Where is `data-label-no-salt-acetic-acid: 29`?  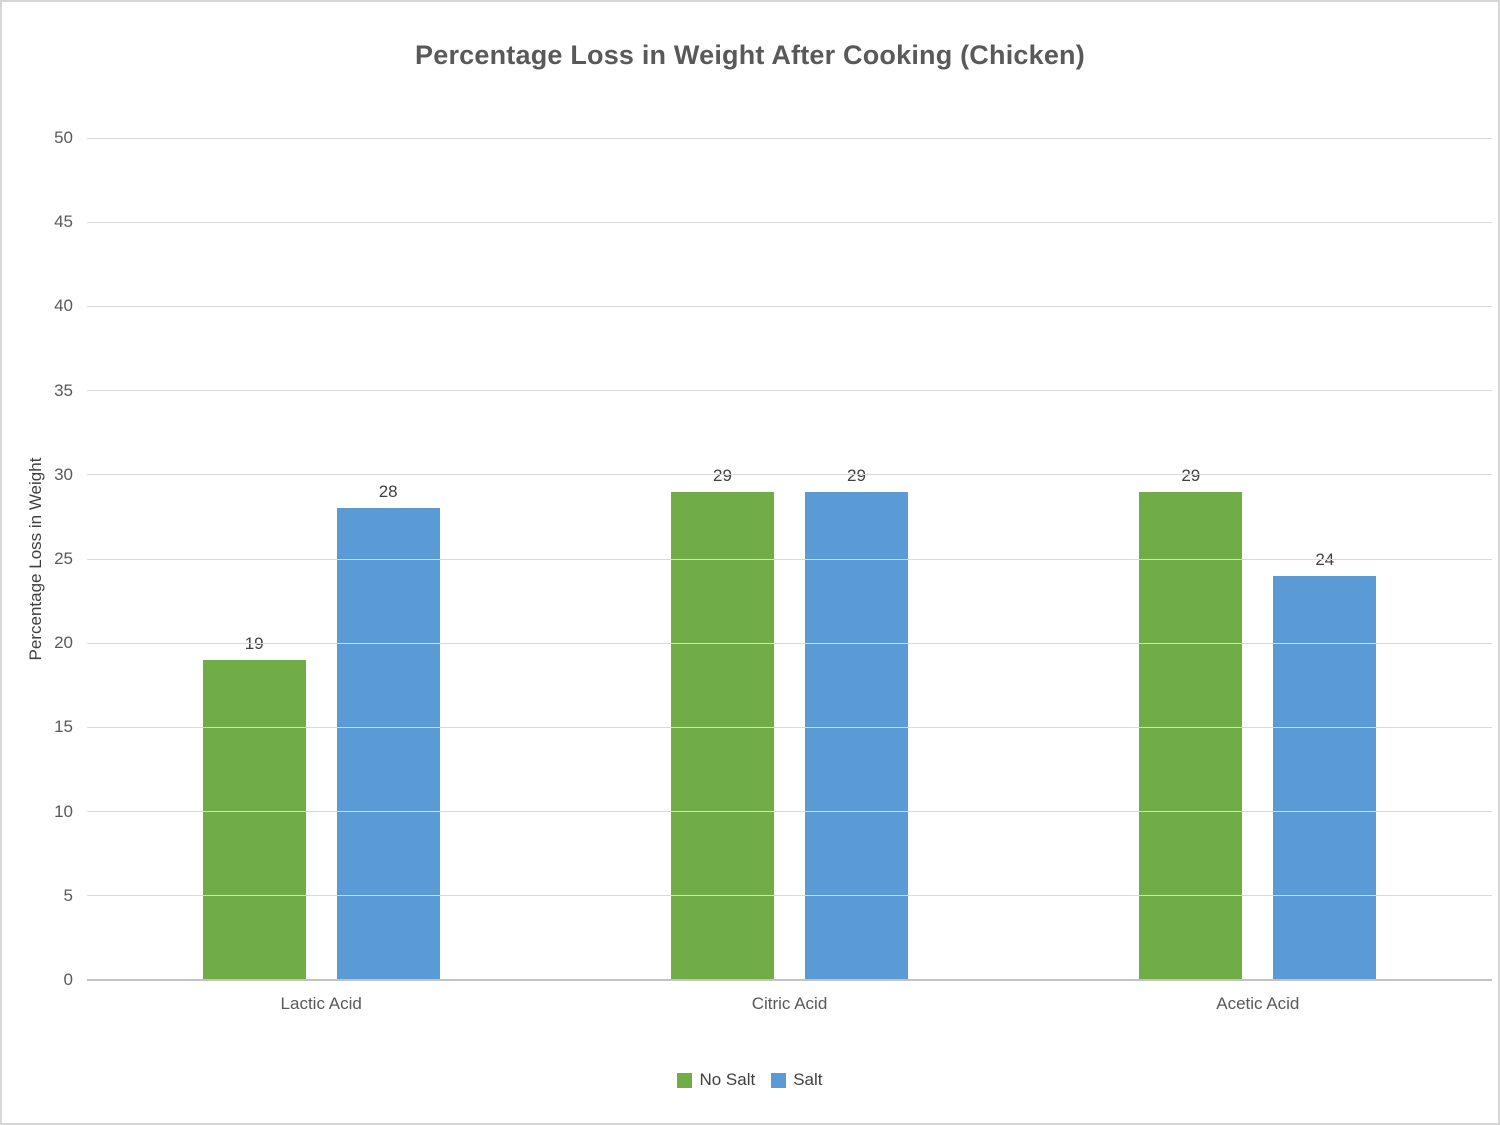 data-label-no-salt-acetic-acid: 29 is located at coordinates (1191, 475).